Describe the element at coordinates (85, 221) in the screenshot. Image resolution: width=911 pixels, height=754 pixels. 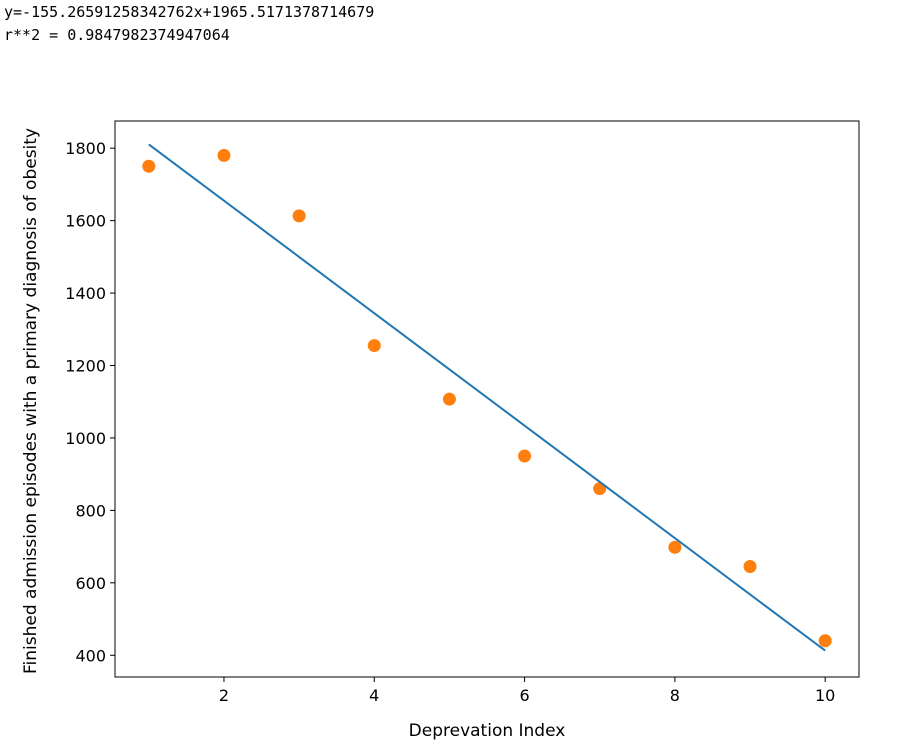
I see `y-tick-label: 1600` at that location.